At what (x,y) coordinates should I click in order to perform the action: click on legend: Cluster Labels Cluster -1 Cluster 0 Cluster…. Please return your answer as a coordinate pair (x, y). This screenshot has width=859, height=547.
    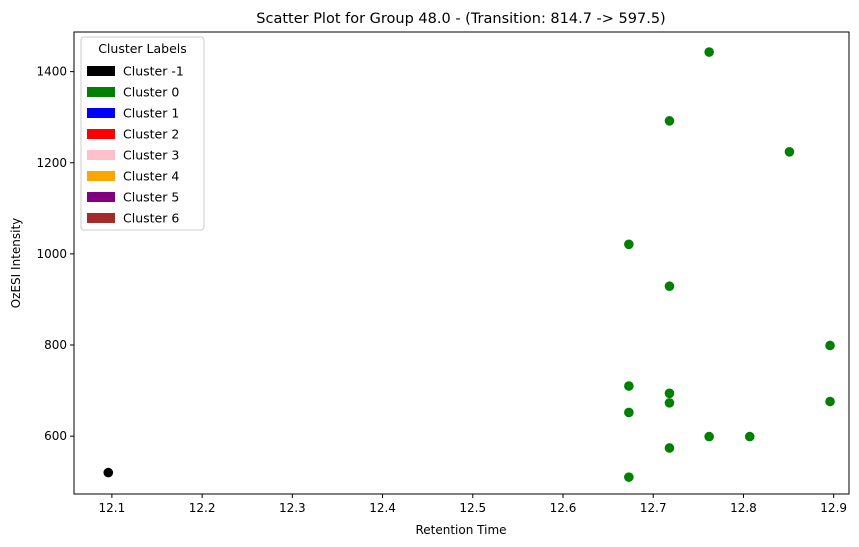
    Looking at the image, I should click on (142, 133).